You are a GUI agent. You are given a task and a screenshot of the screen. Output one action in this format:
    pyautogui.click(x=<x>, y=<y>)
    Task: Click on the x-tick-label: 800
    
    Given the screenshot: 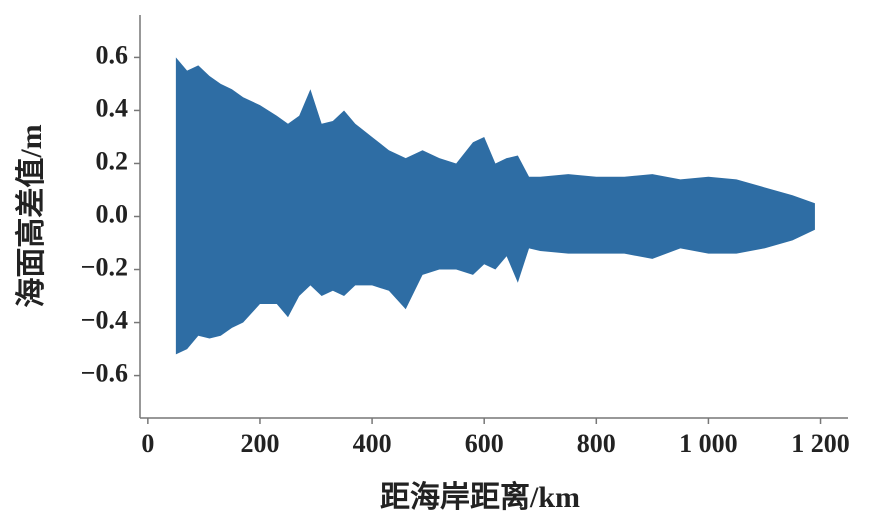 What is the action you would take?
    pyautogui.click(x=596, y=443)
    